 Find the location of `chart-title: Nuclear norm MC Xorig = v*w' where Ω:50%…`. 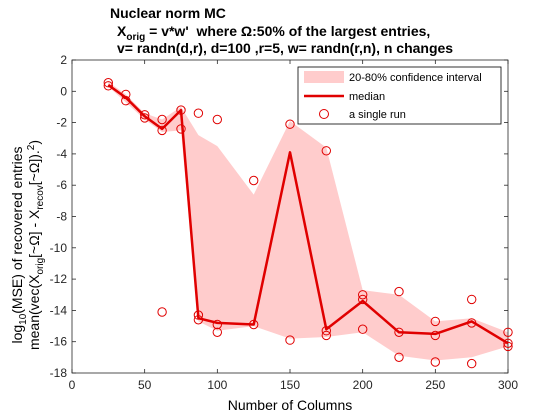

chart-title: Nuclear norm MC Xorig = v*w' where Ω:50%… is located at coordinates (281, 30).